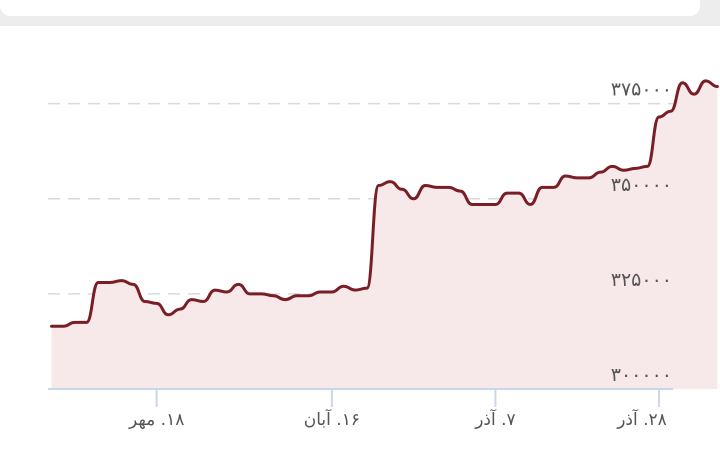 The height and width of the screenshot is (468, 720). I want to click on x-tick-label-0: ۱۸. مهر, so click(156, 420).